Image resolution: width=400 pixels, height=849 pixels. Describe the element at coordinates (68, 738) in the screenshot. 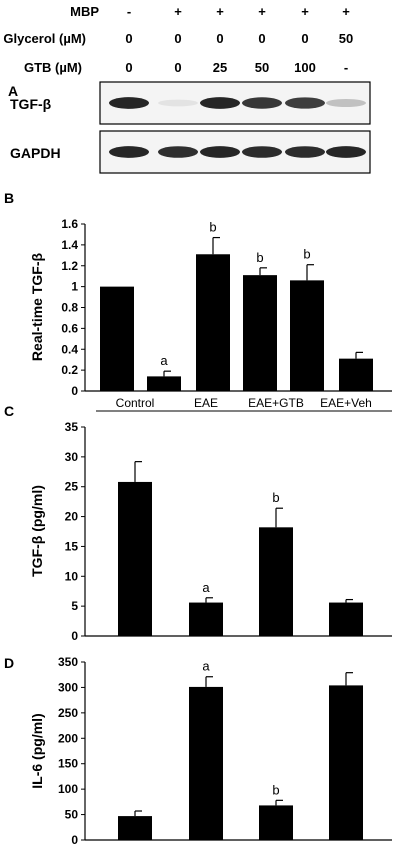

I see `y-tick-label: 200` at that location.